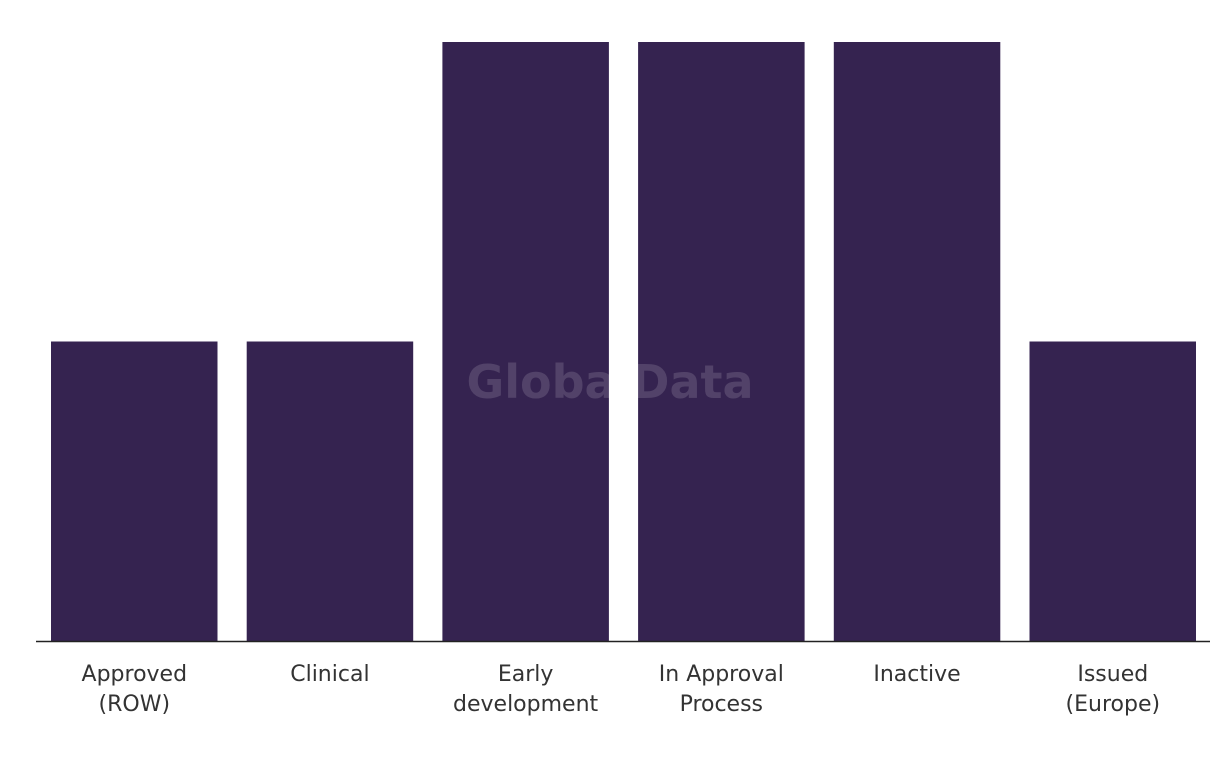  What do you see at coordinates (721, 704) in the screenshot?
I see `x-tick-label-line: Process` at bounding box center [721, 704].